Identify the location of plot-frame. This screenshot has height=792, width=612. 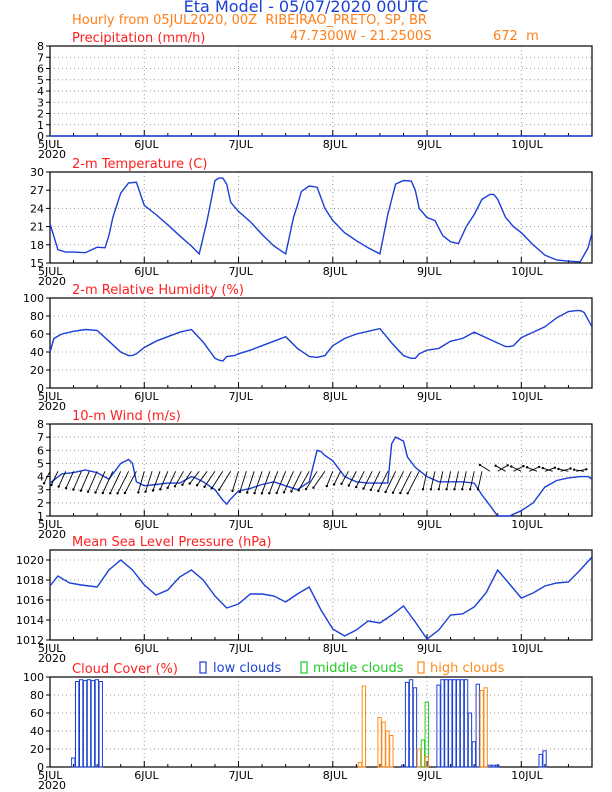
(321, 595).